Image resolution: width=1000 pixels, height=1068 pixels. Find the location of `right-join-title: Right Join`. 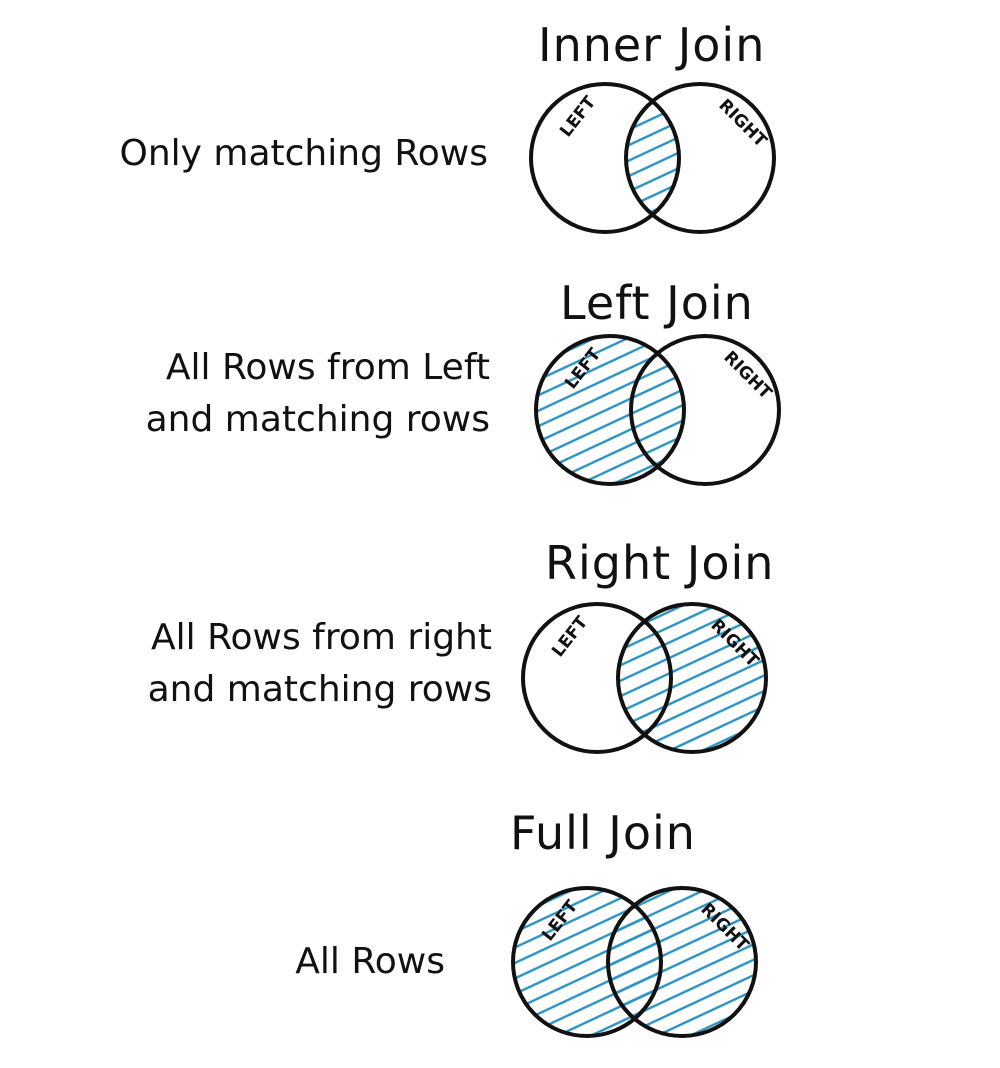

right-join-title: Right Join is located at coordinates (658, 563).